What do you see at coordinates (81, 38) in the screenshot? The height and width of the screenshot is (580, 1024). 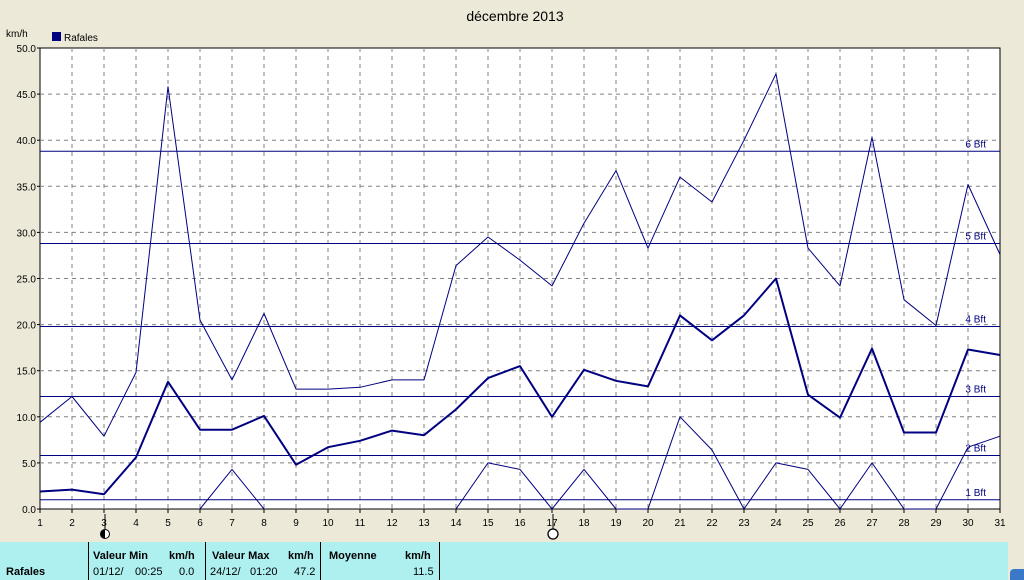 I see `legend-label: Rafales` at bounding box center [81, 38].